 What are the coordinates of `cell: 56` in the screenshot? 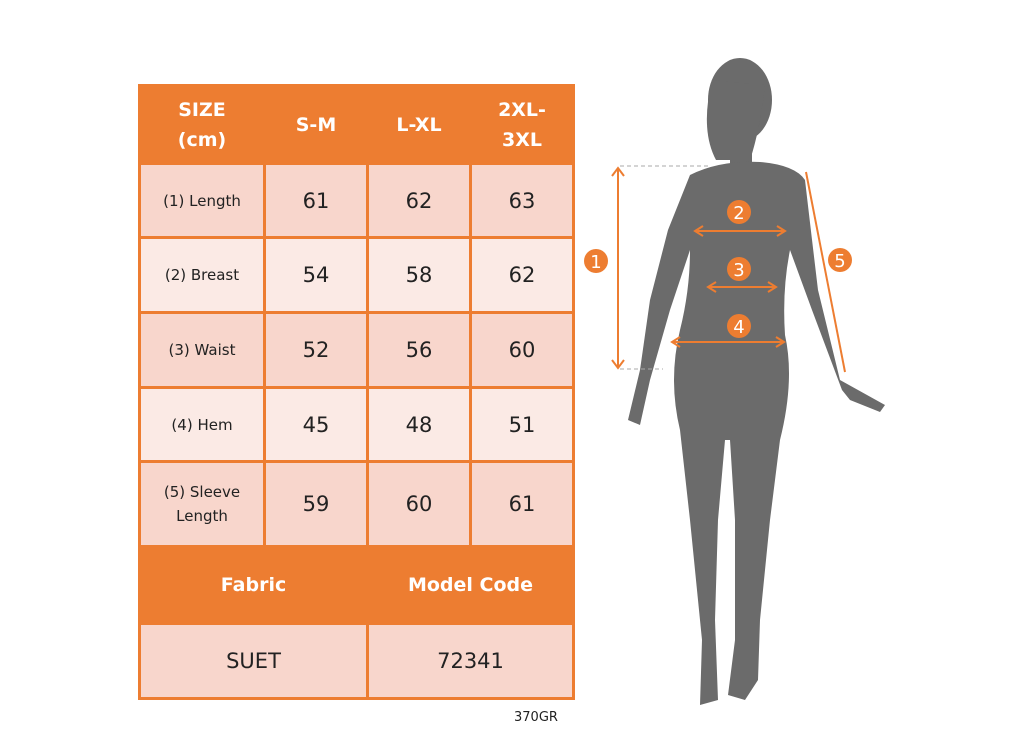 It's located at (419, 350).